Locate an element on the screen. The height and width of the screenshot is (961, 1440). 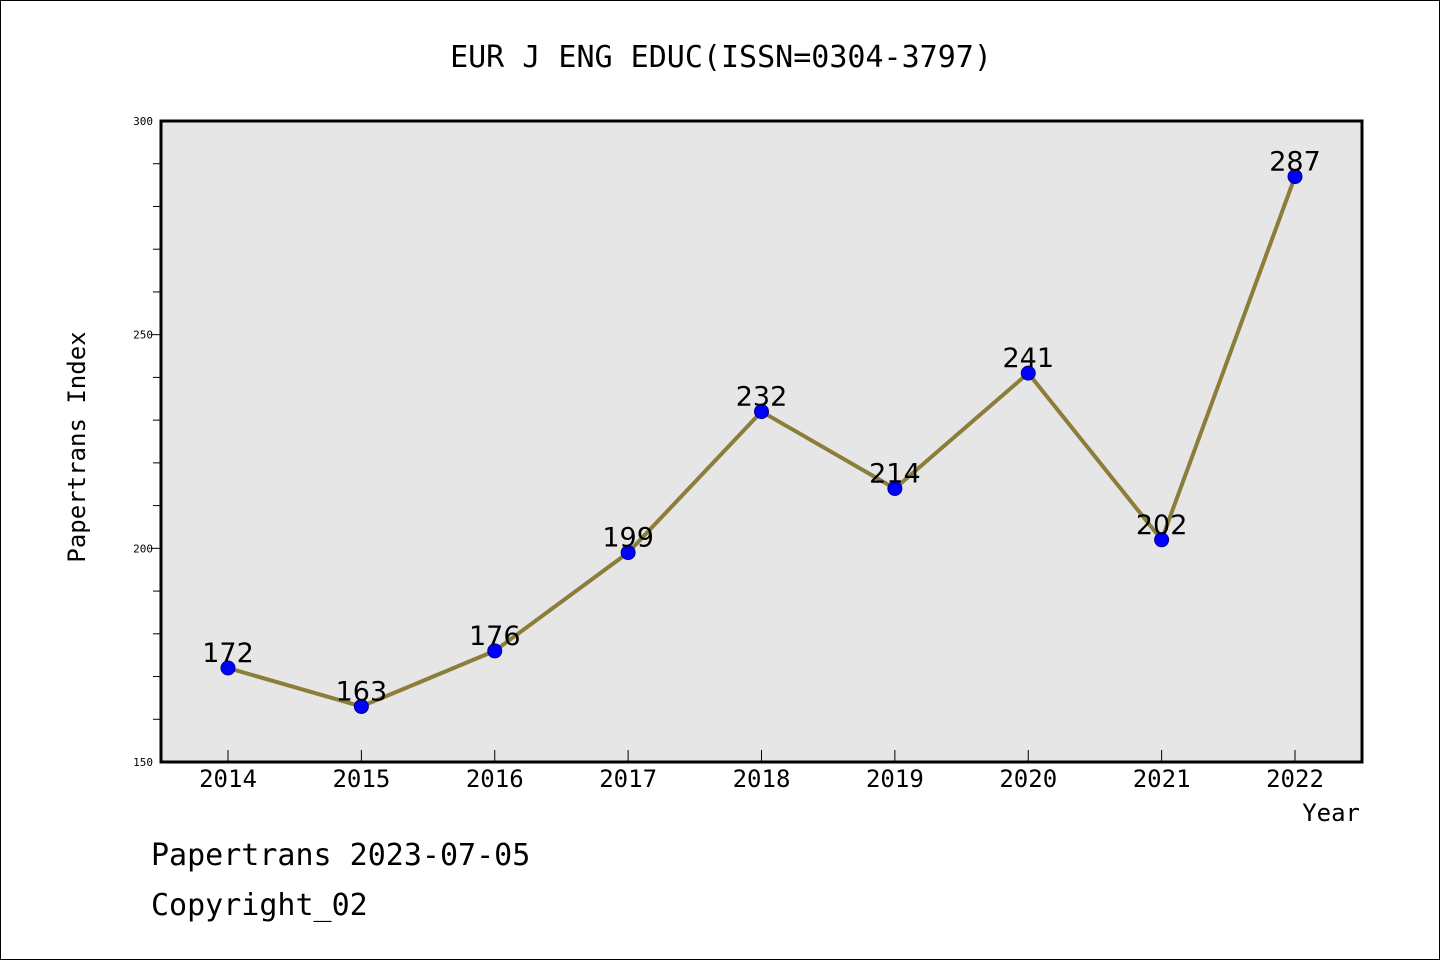
x-tick-label: 2017 is located at coordinates (628, 779).